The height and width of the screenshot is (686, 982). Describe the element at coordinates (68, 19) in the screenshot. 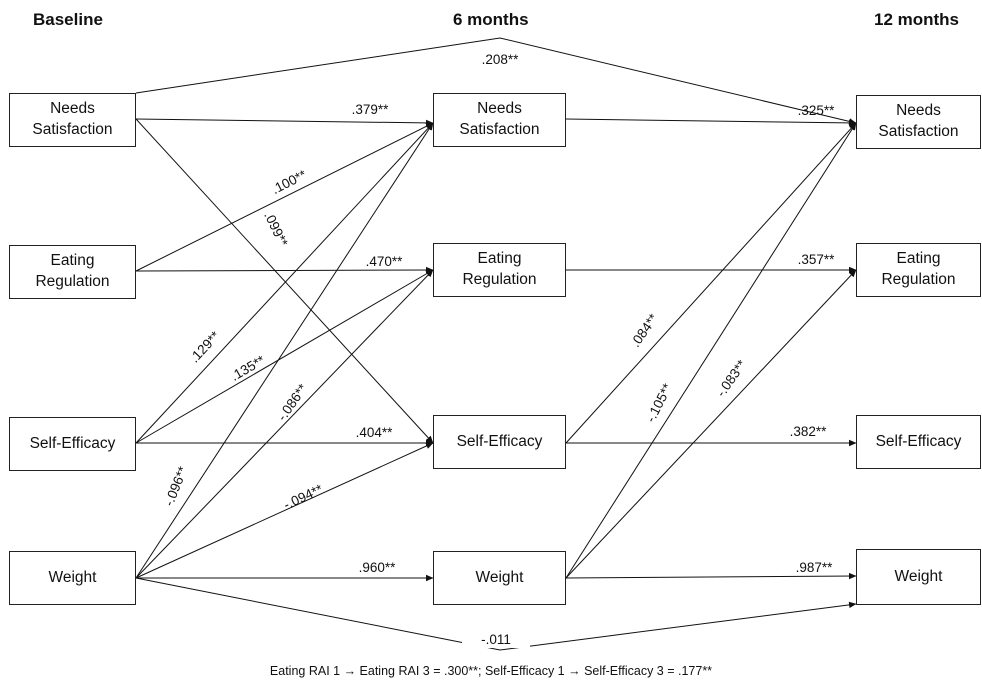

I see `column-header-baseline: Baseline` at that location.